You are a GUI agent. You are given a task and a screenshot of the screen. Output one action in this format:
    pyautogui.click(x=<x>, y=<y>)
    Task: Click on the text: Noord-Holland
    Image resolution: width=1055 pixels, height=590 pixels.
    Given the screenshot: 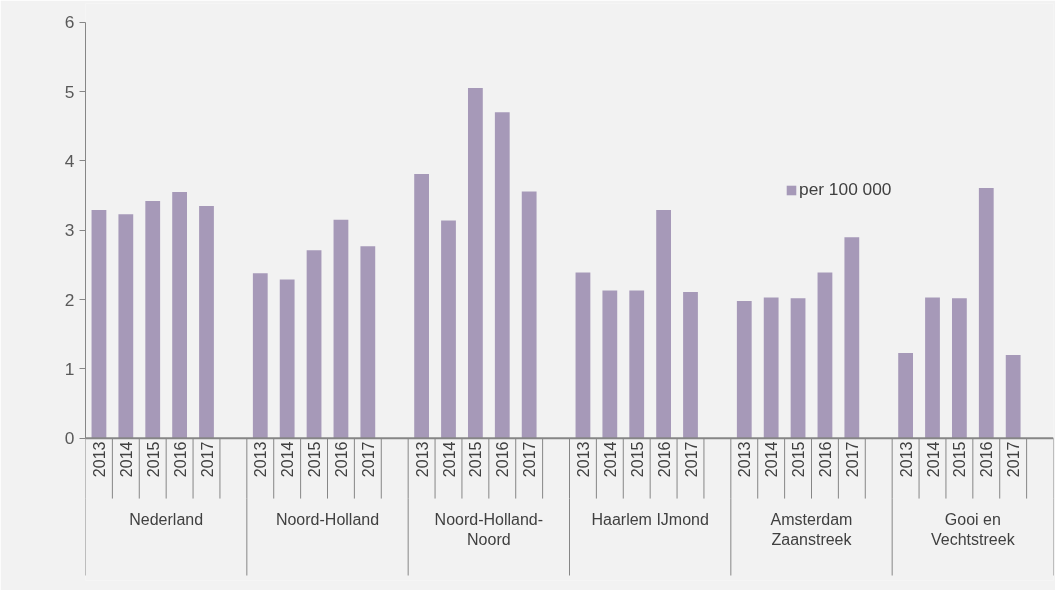 What is the action you would take?
    pyautogui.click(x=327, y=520)
    